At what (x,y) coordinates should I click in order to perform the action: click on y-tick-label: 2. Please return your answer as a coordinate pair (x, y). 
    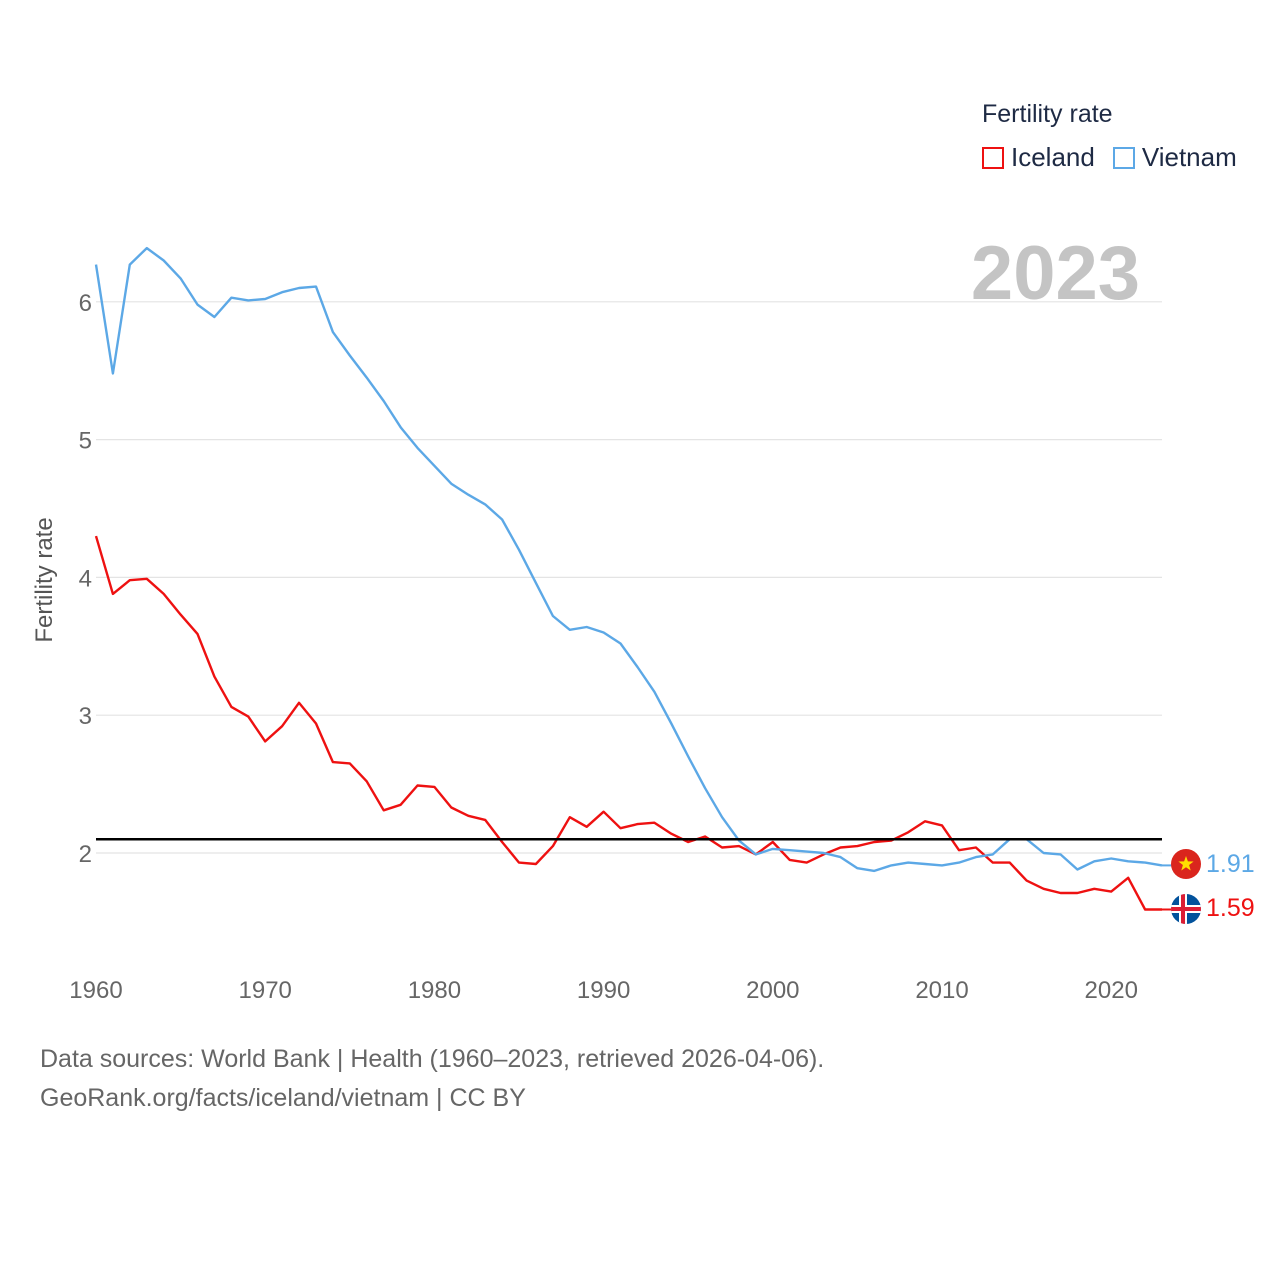
    Looking at the image, I should click on (85, 854).